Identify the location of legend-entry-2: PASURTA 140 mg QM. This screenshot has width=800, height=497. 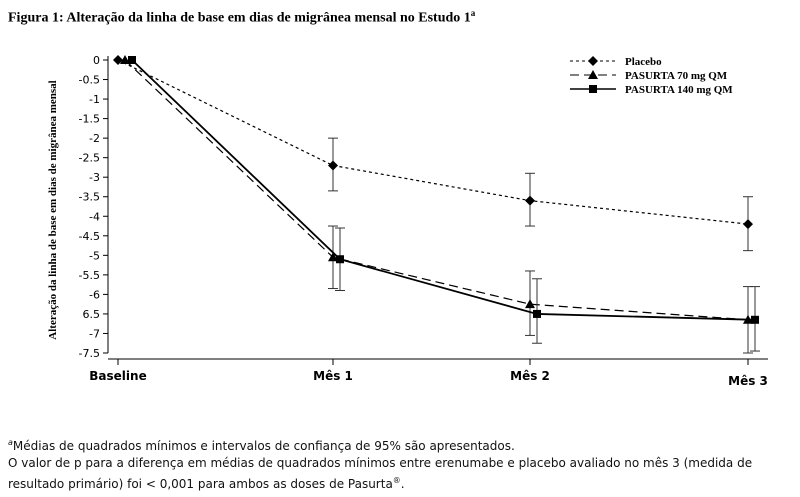
(651, 90).